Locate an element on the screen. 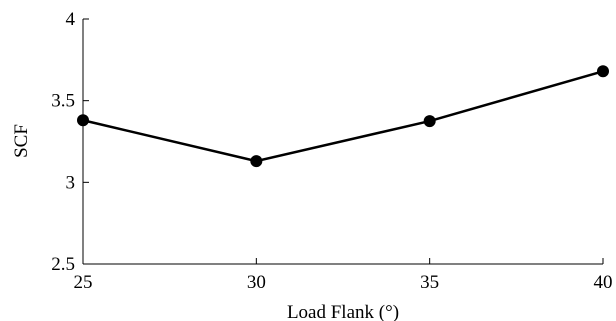 Image resolution: width=616 pixels, height=321 pixels. x-tick-label: 35 is located at coordinates (429, 282).